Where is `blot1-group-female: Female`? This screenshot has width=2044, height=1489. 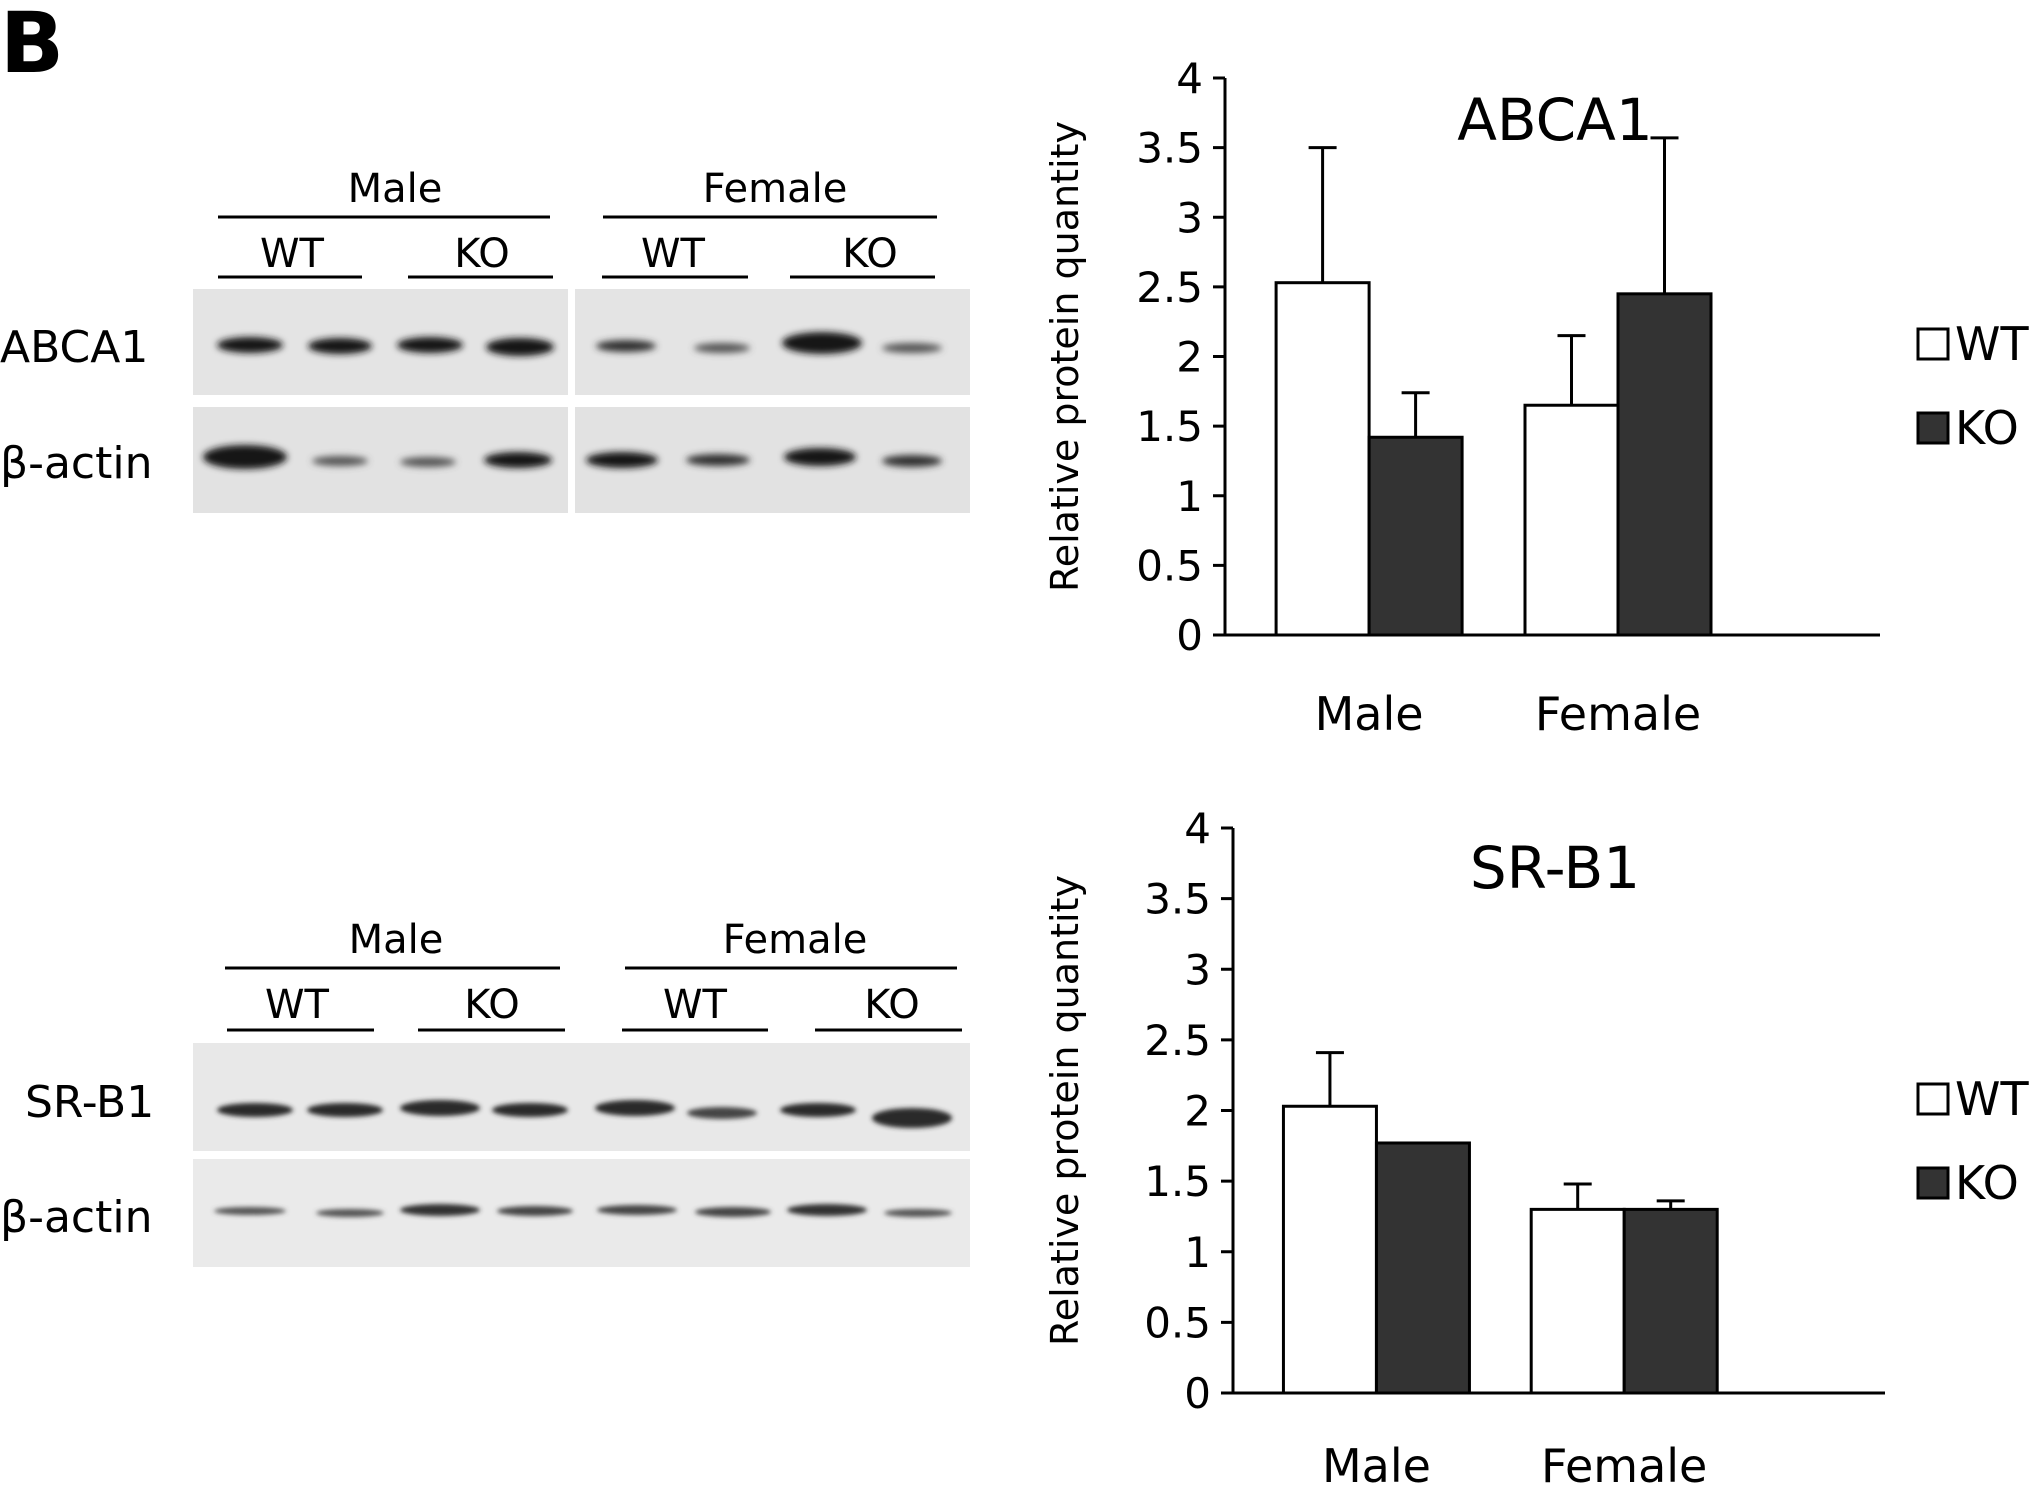 blot1-group-female: Female is located at coordinates (775, 189).